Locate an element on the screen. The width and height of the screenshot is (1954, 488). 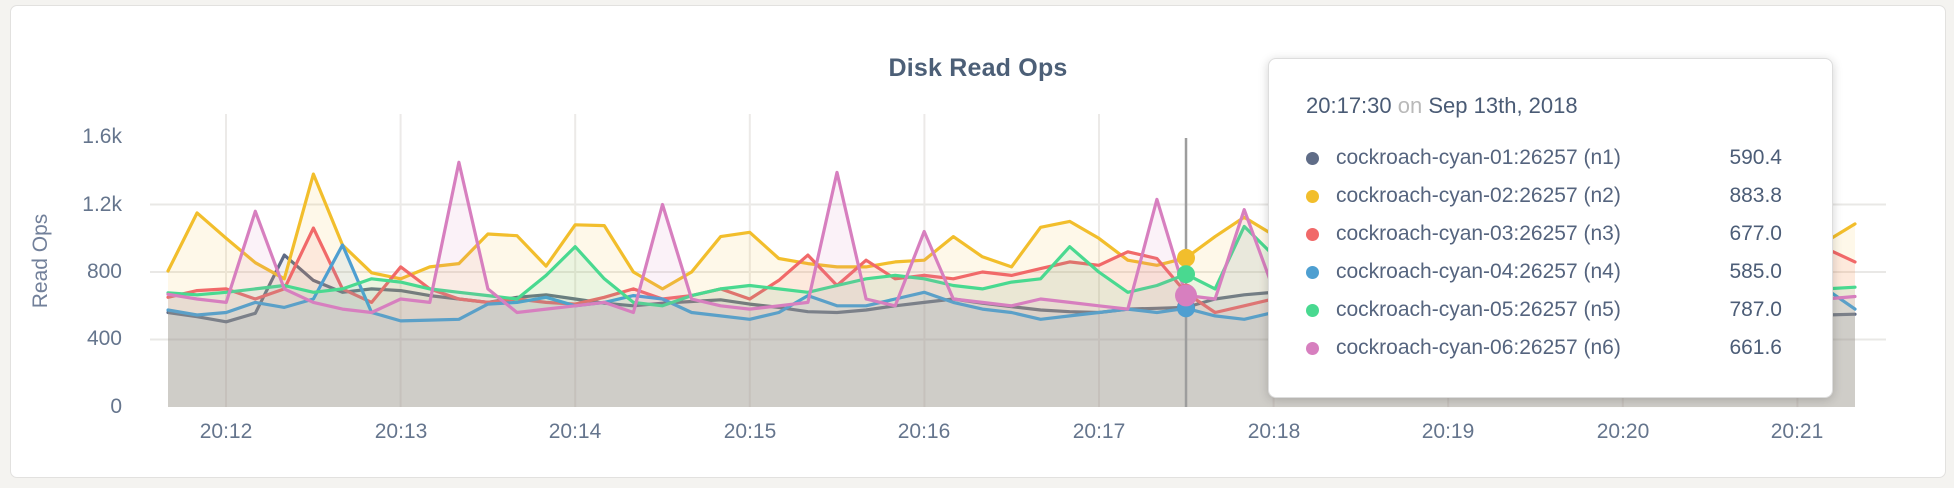
x-tick: 20:17 is located at coordinates (1099, 431).